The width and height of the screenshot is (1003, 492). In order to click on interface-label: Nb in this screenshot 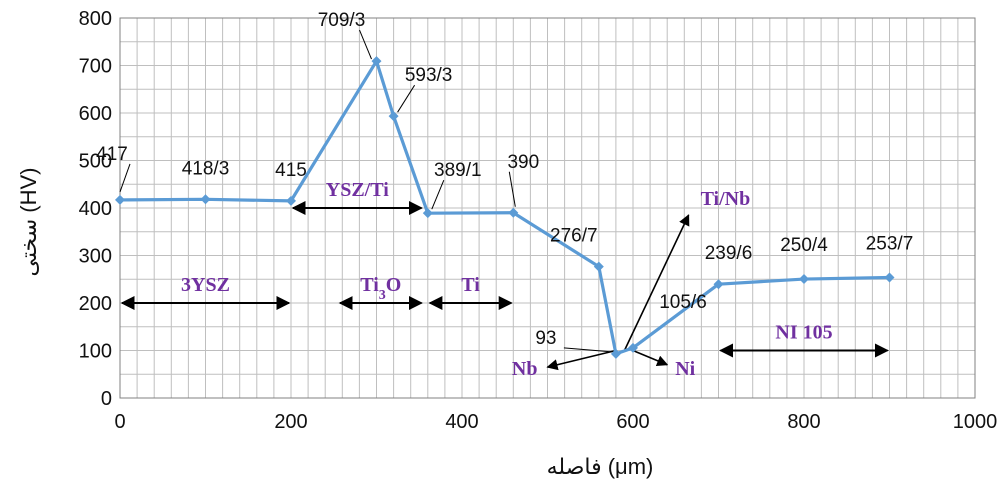, I will do `click(525, 369)`.